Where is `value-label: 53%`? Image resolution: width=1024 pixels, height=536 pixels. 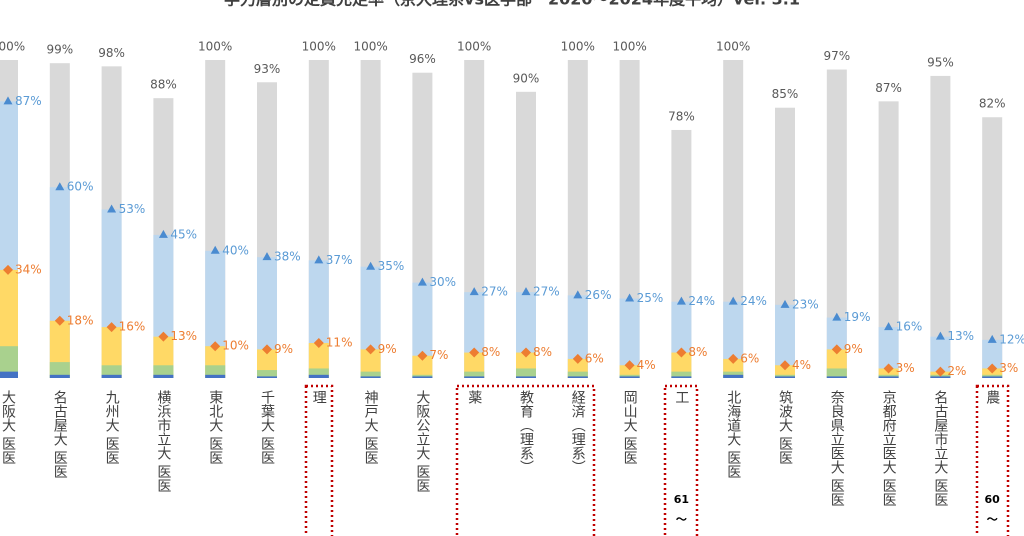 value-label: 53% is located at coordinates (132, 209).